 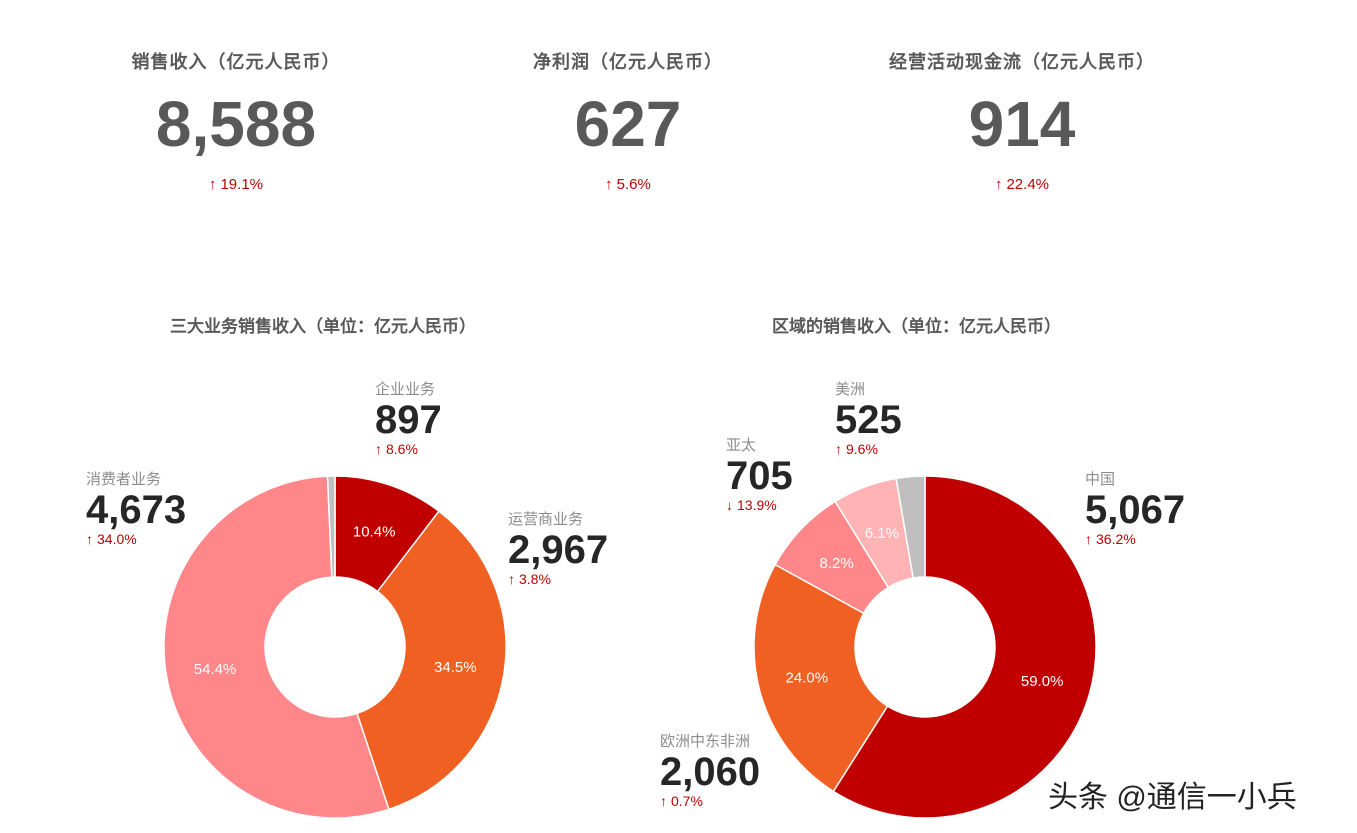 What do you see at coordinates (1172, 797) in the screenshot?
I see `watermark: 头条 @通信一小兵` at bounding box center [1172, 797].